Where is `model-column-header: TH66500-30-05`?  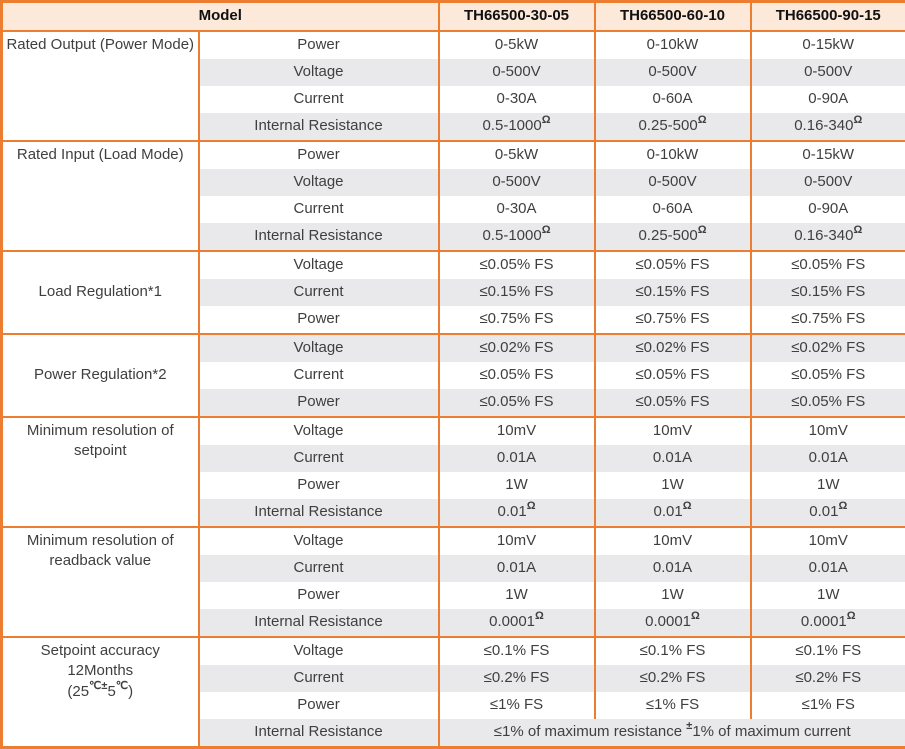
model-column-header: TH66500-30-05 is located at coordinates (517, 17).